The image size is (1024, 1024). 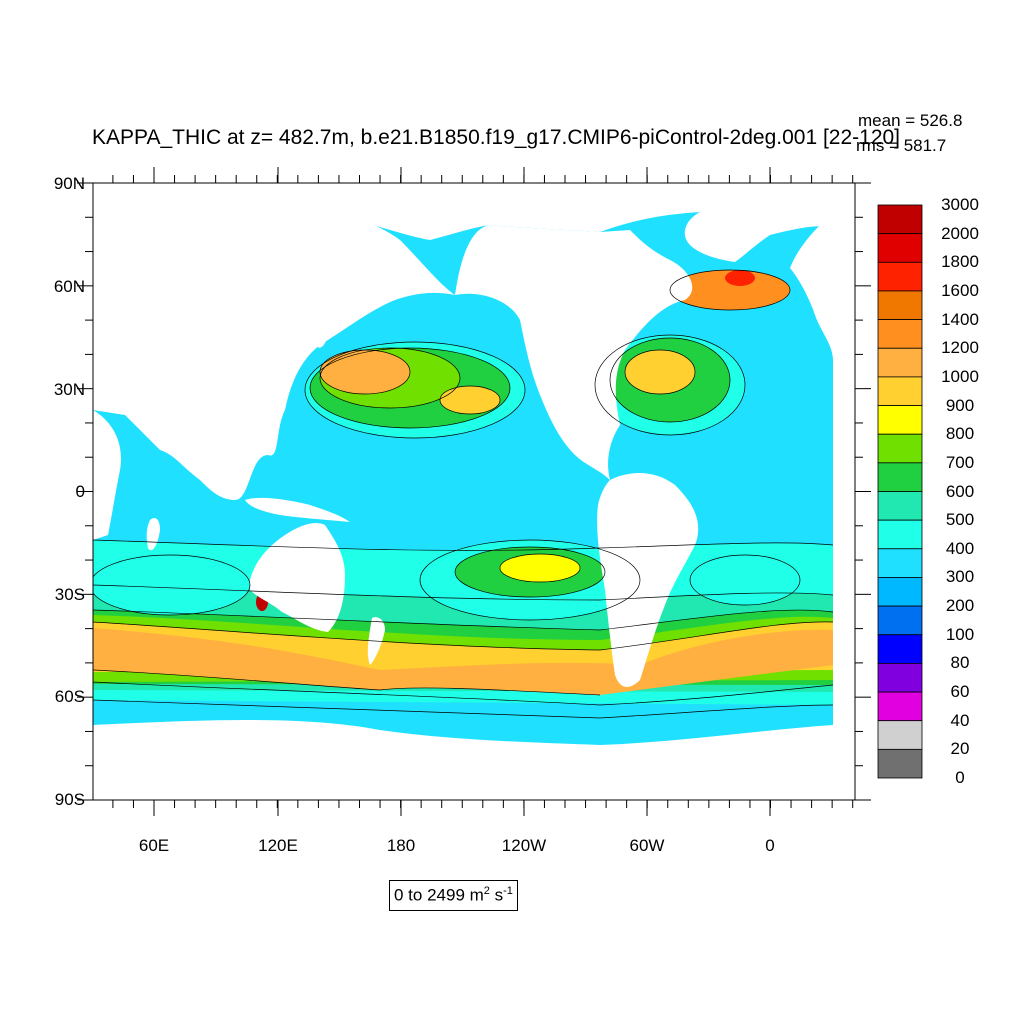 What do you see at coordinates (80, 491) in the screenshot?
I see `y-tick-label: 0` at bounding box center [80, 491].